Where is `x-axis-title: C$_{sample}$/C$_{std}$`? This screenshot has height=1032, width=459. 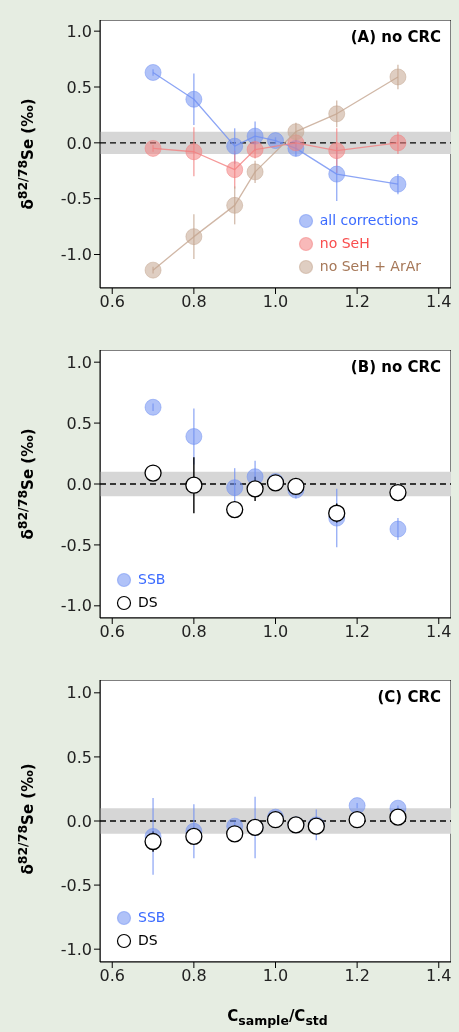
x-axis-title: C$_{sample}$/C$_{std}$ is located at coordinates (277, 1017).